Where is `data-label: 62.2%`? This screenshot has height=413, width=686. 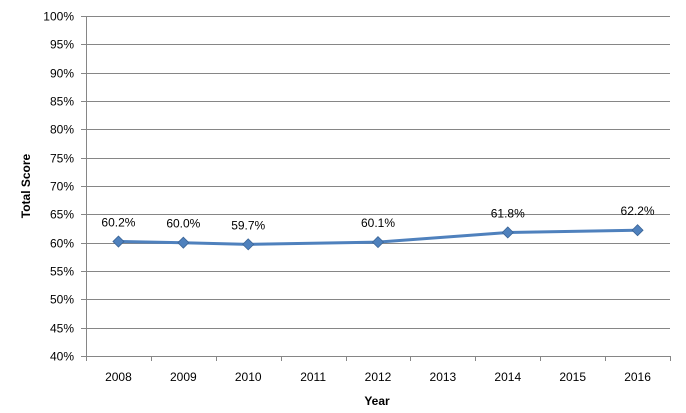
data-label: 62.2% is located at coordinates (638, 211).